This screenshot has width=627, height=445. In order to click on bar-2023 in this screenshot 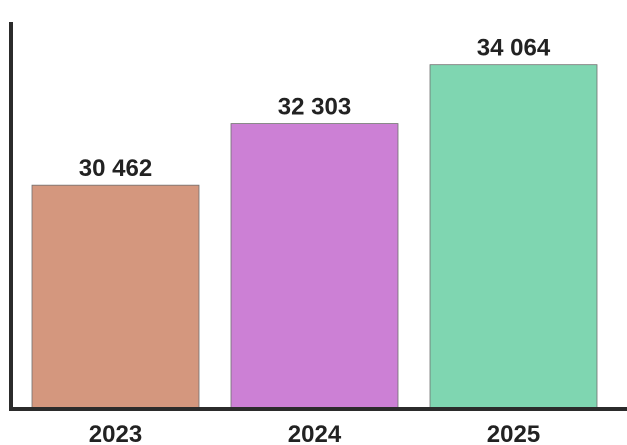, I will do `click(115, 296)`.